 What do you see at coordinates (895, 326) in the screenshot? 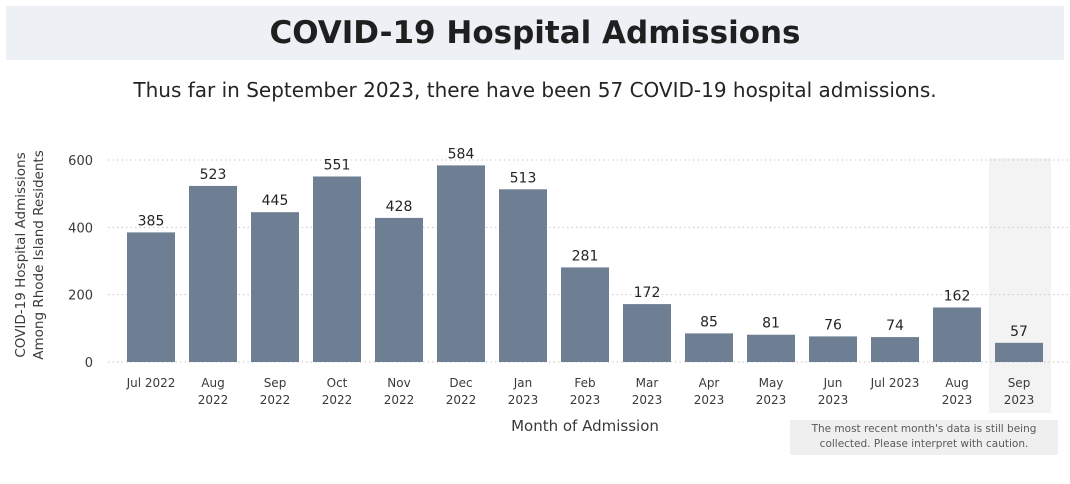
I see `bar-value-label: 74` at bounding box center [895, 326].